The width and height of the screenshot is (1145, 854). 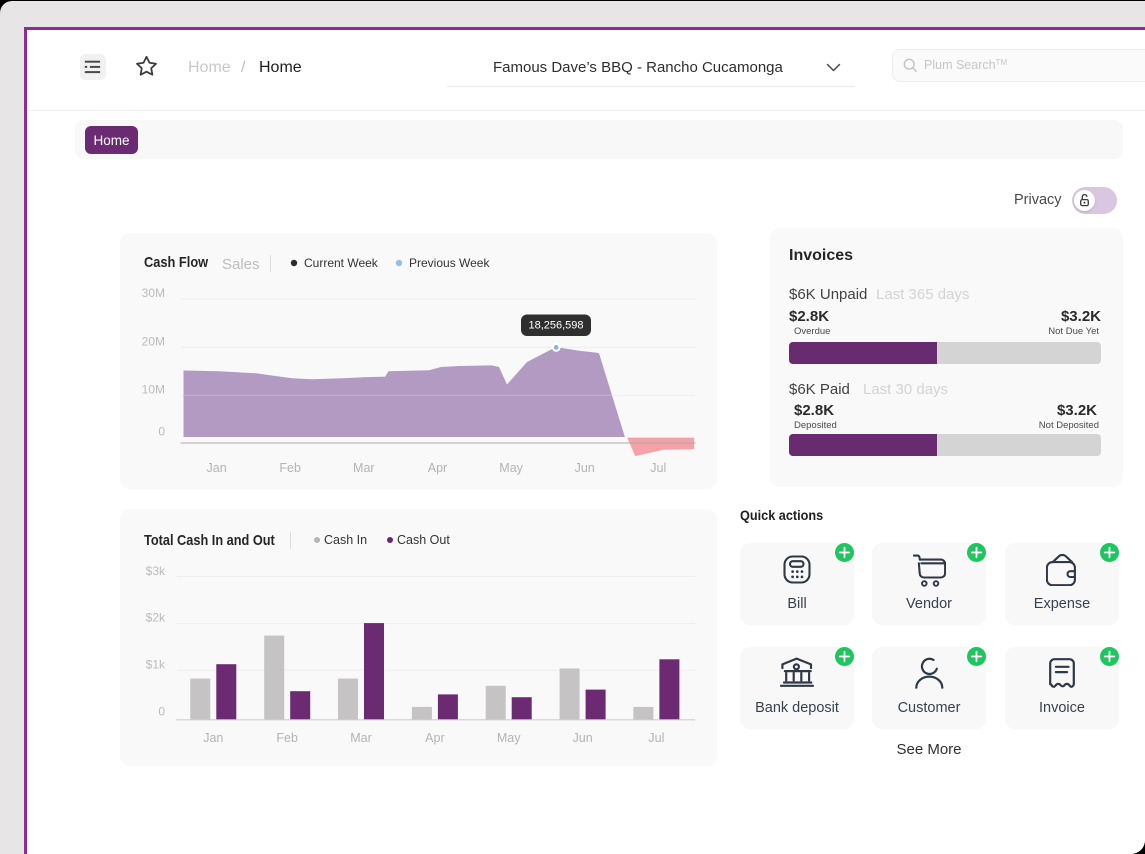 I want to click on svg-text: $3k, so click(x=156, y=571).